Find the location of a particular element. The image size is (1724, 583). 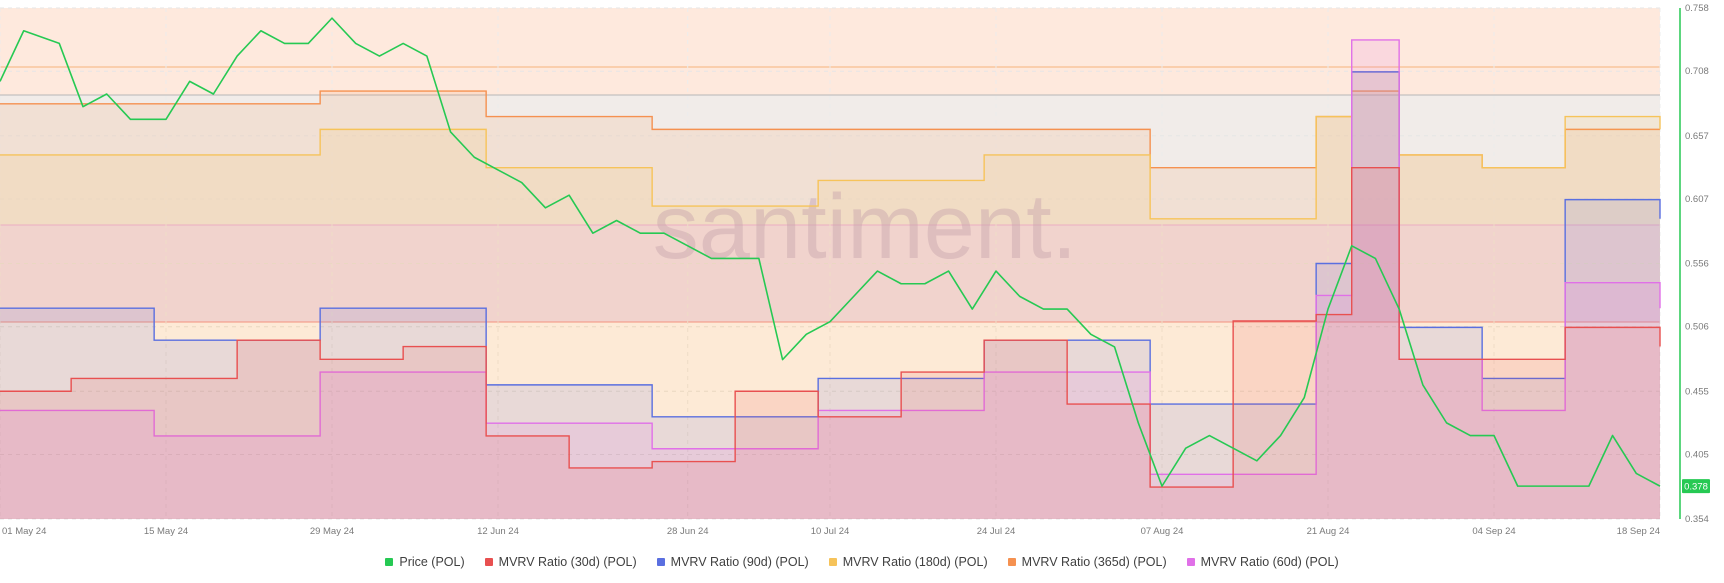

y-tick-label: 0.405 is located at coordinates (1697, 454).